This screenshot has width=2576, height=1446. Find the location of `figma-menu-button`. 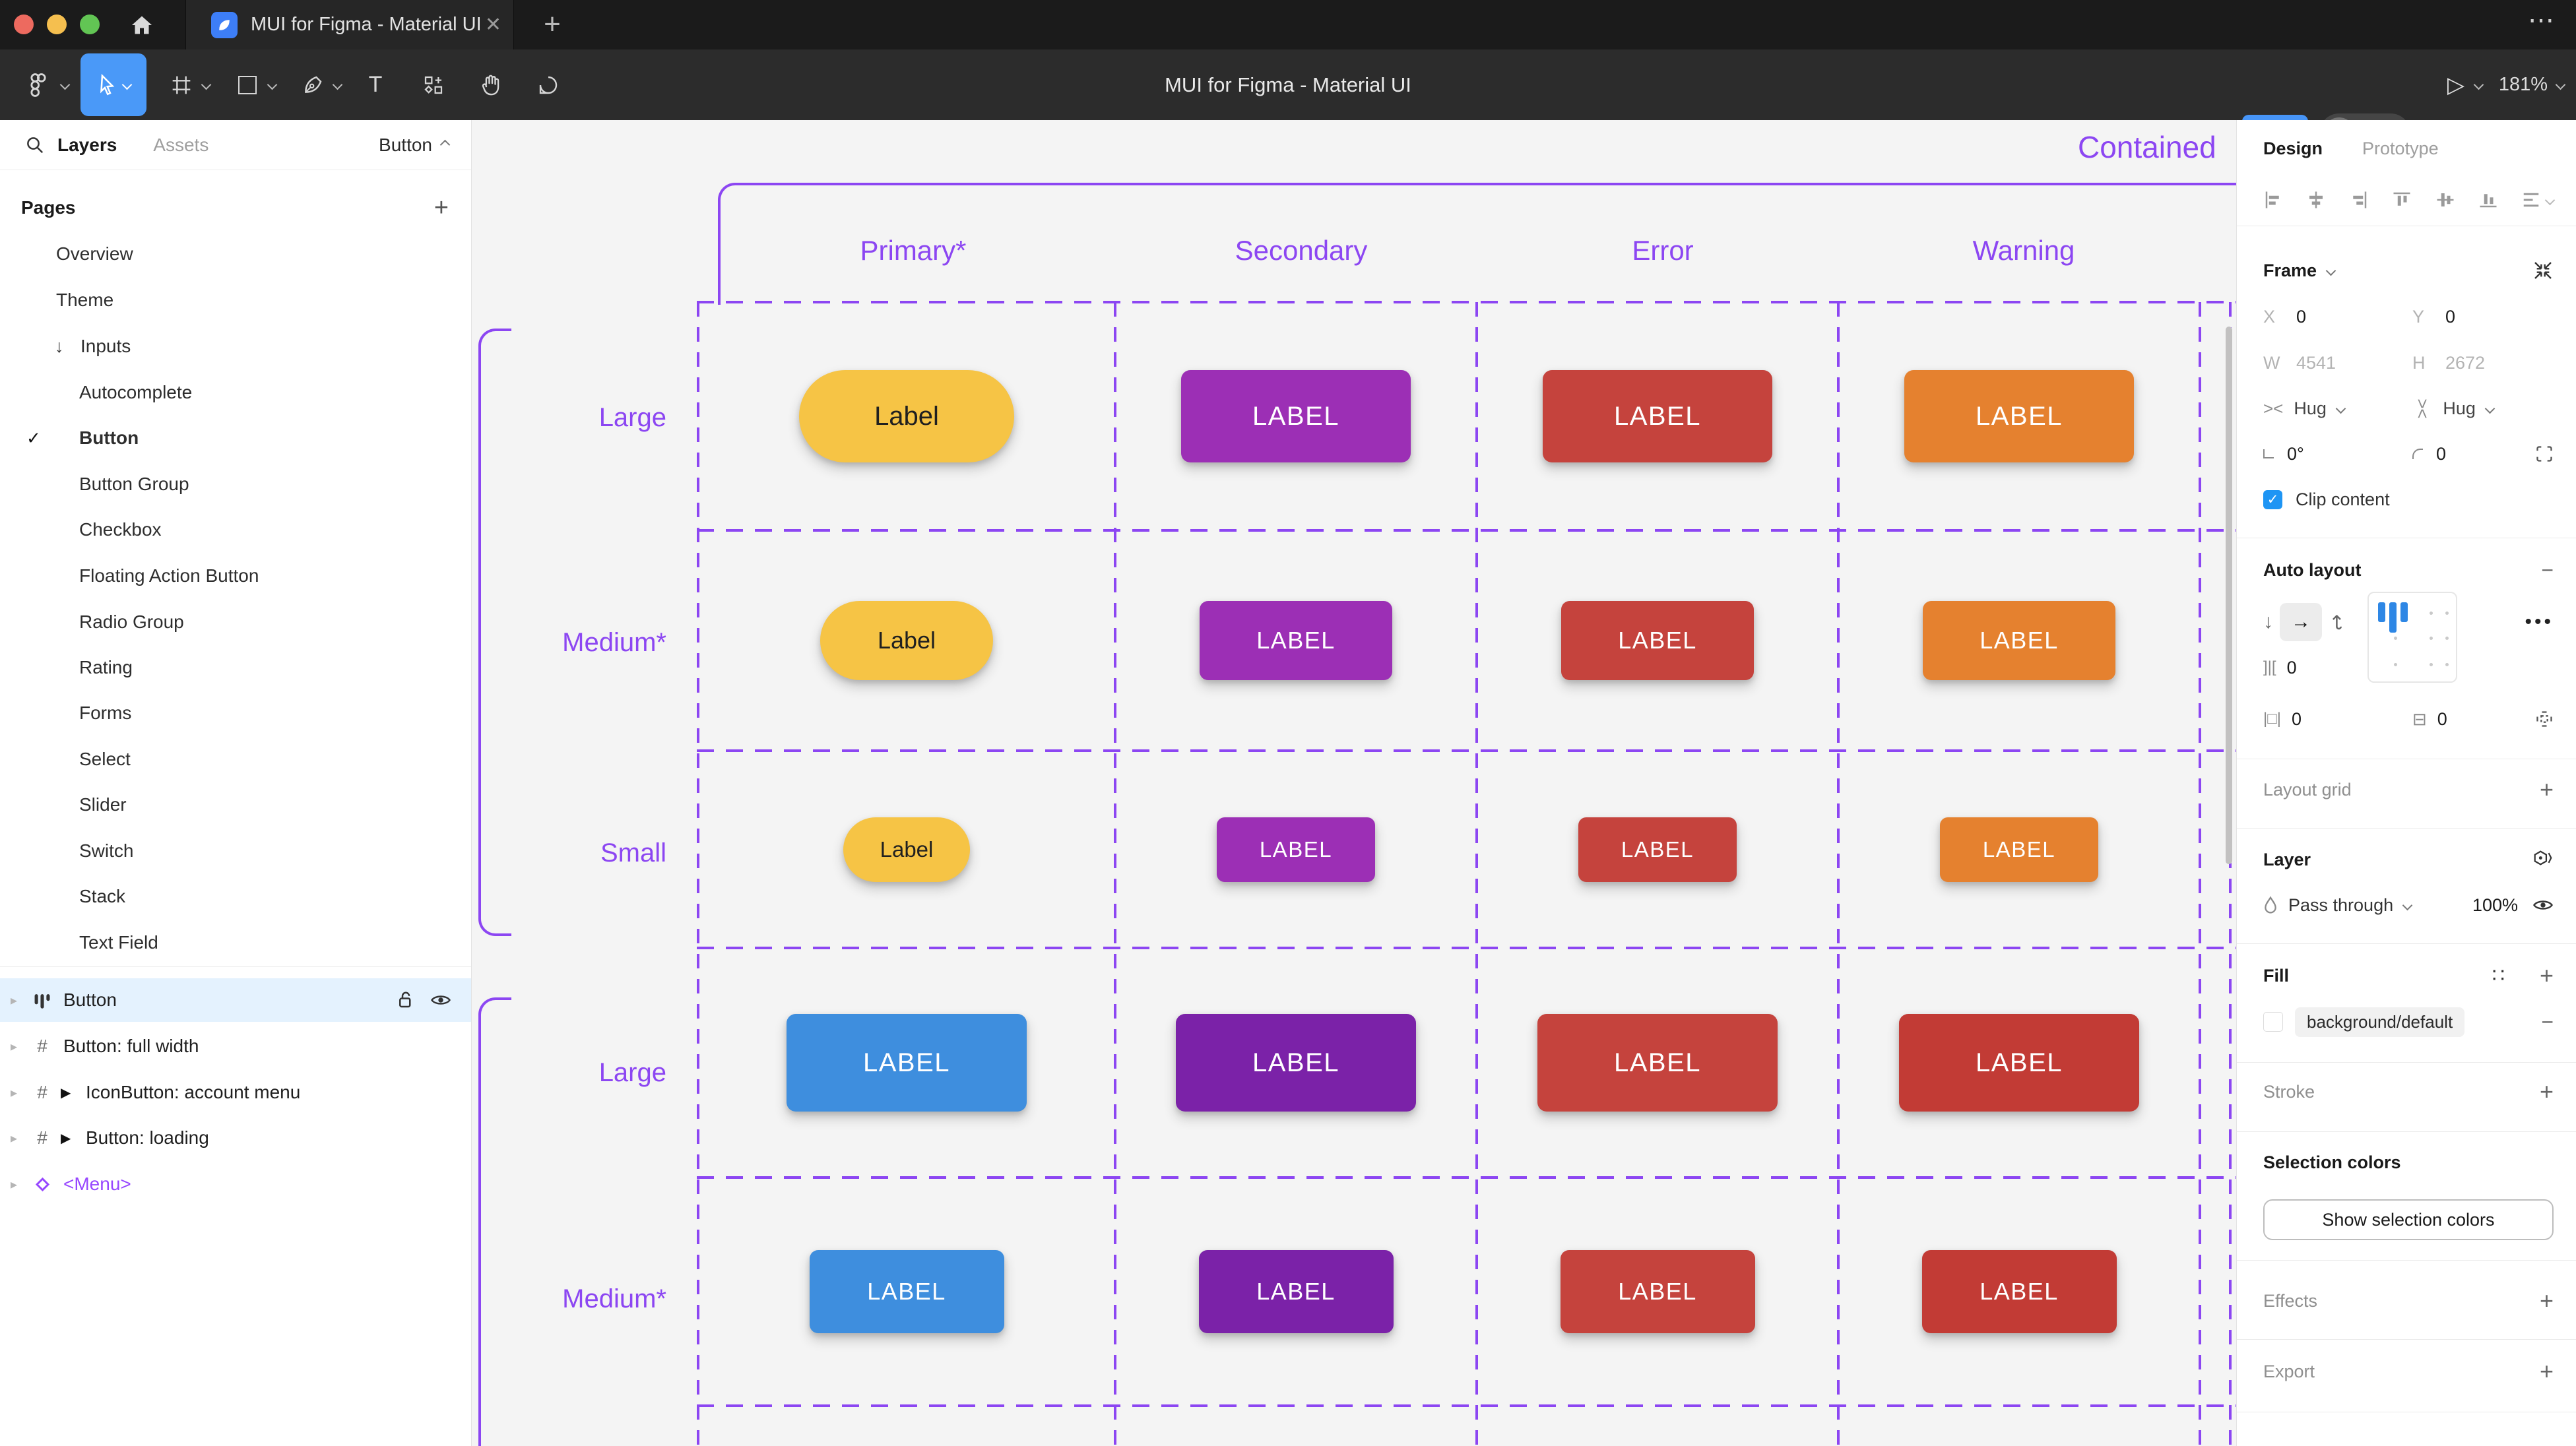

figma-menu-button is located at coordinates (38, 84).